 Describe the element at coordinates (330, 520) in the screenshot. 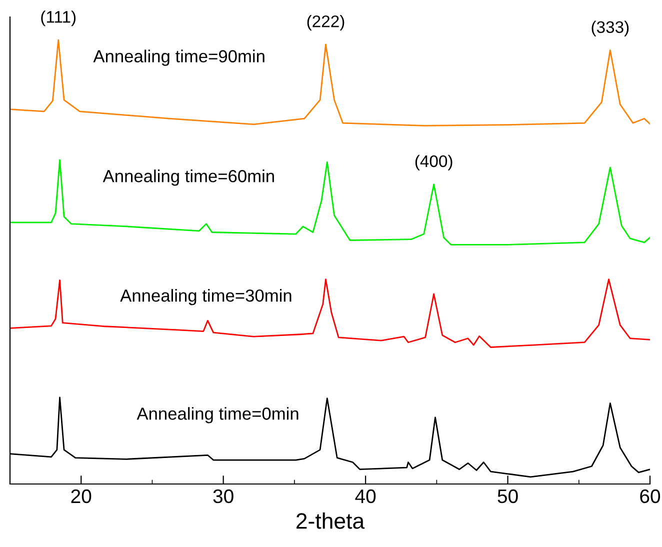

I see `x-axis-title: 2-theta` at that location.